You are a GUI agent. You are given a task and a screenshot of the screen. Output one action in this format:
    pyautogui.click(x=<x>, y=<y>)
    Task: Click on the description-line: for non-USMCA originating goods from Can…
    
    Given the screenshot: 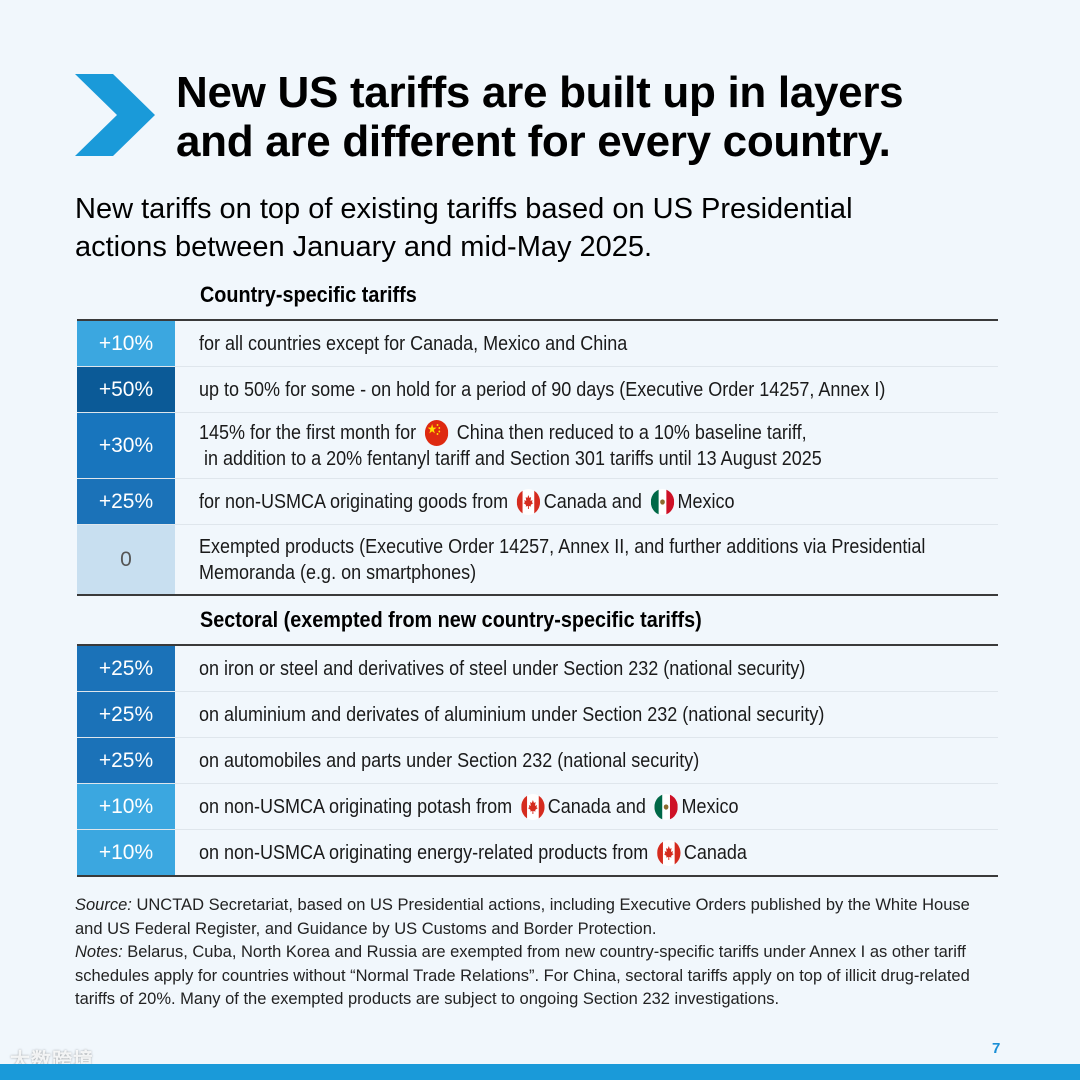 What is the action you would take?
    pyautogui.click(x=558, y=501)
    